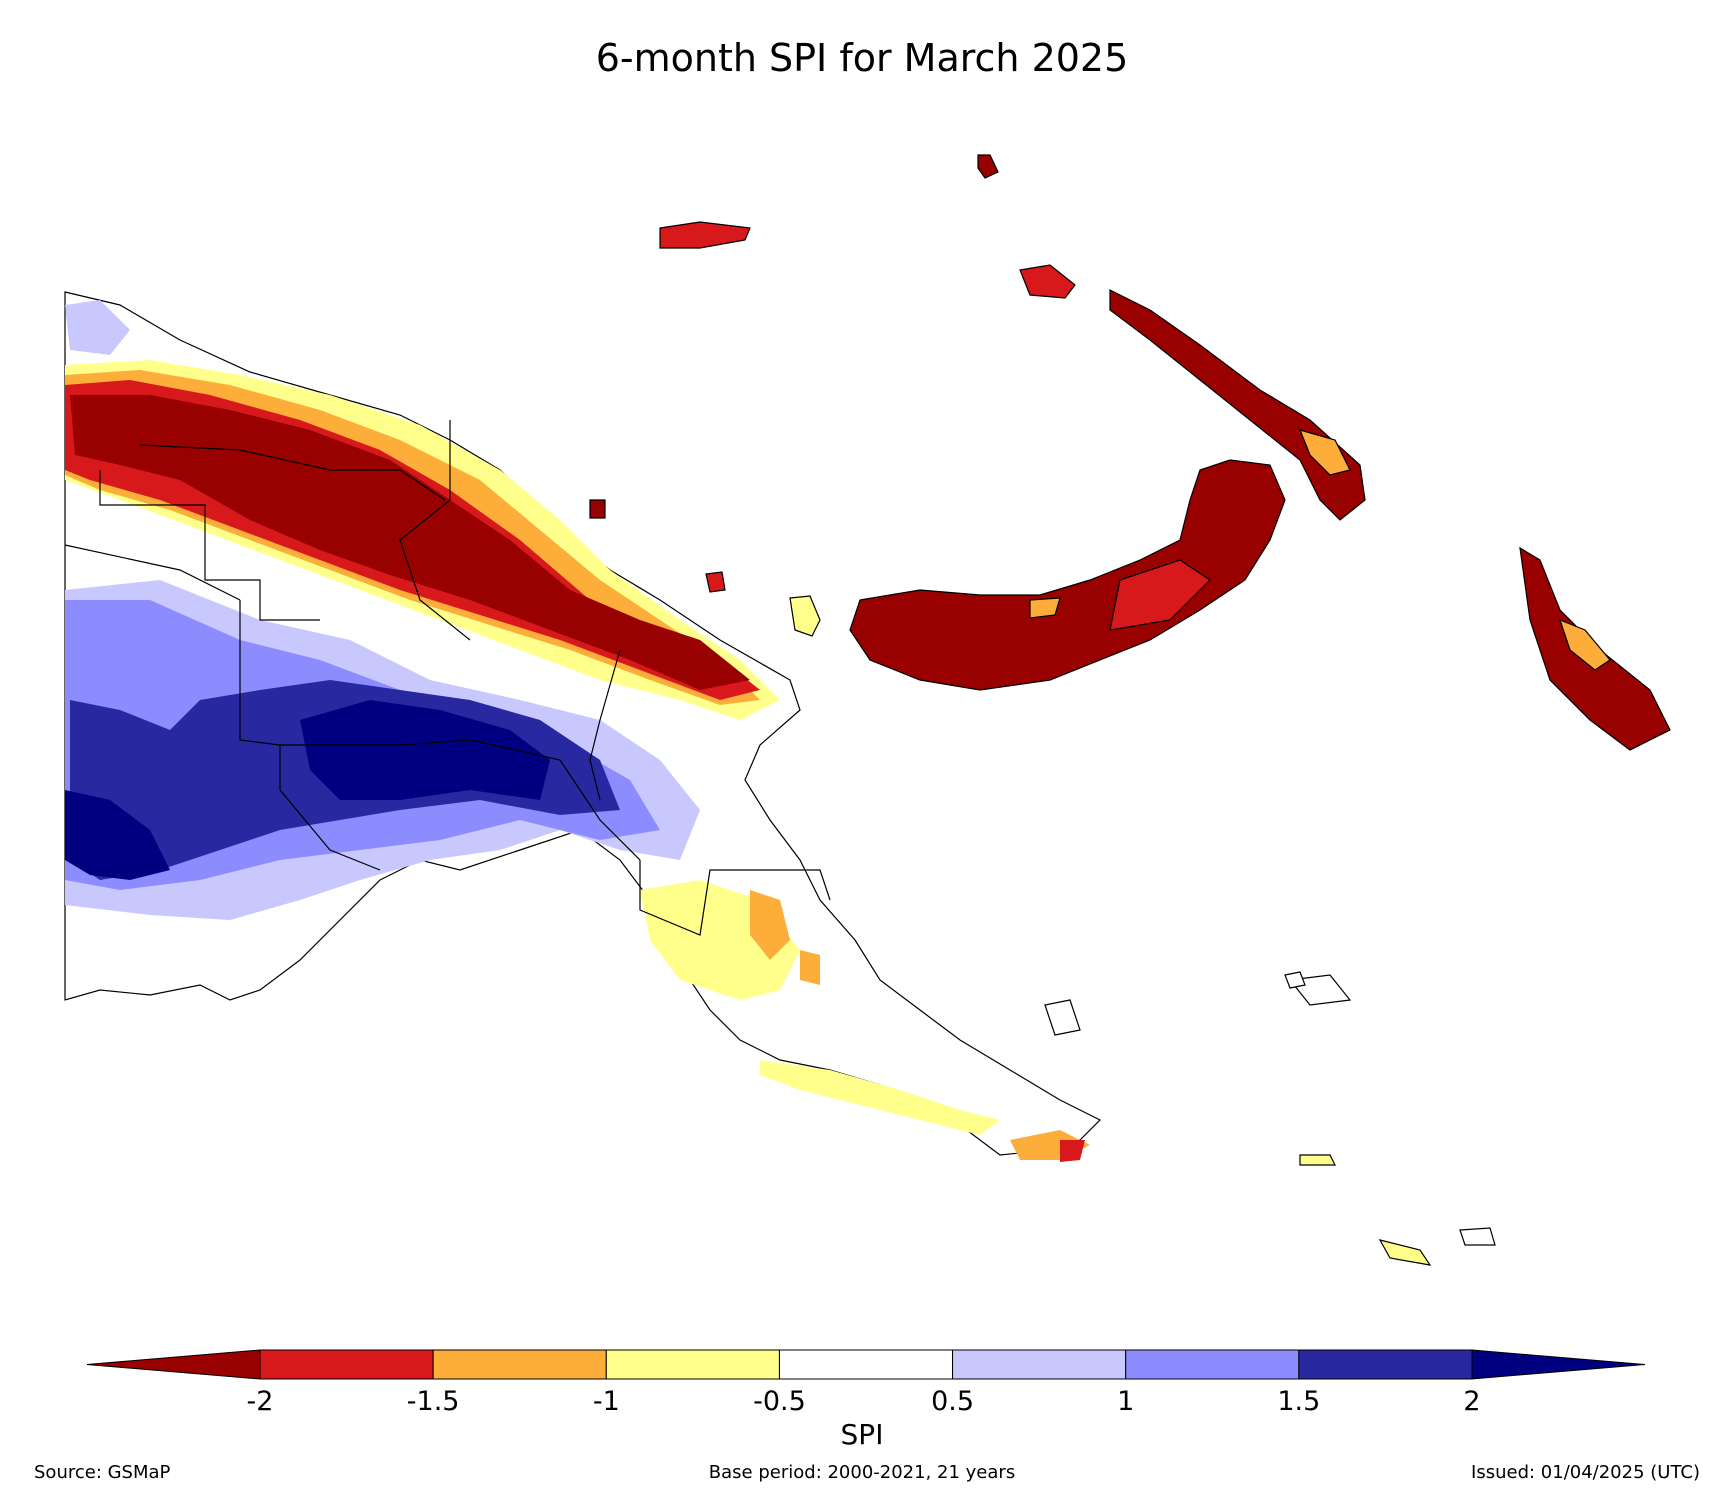  Describe the element at coordinates (410, 542) in the screenshot. I see `spi-dry-extreme` at that location.